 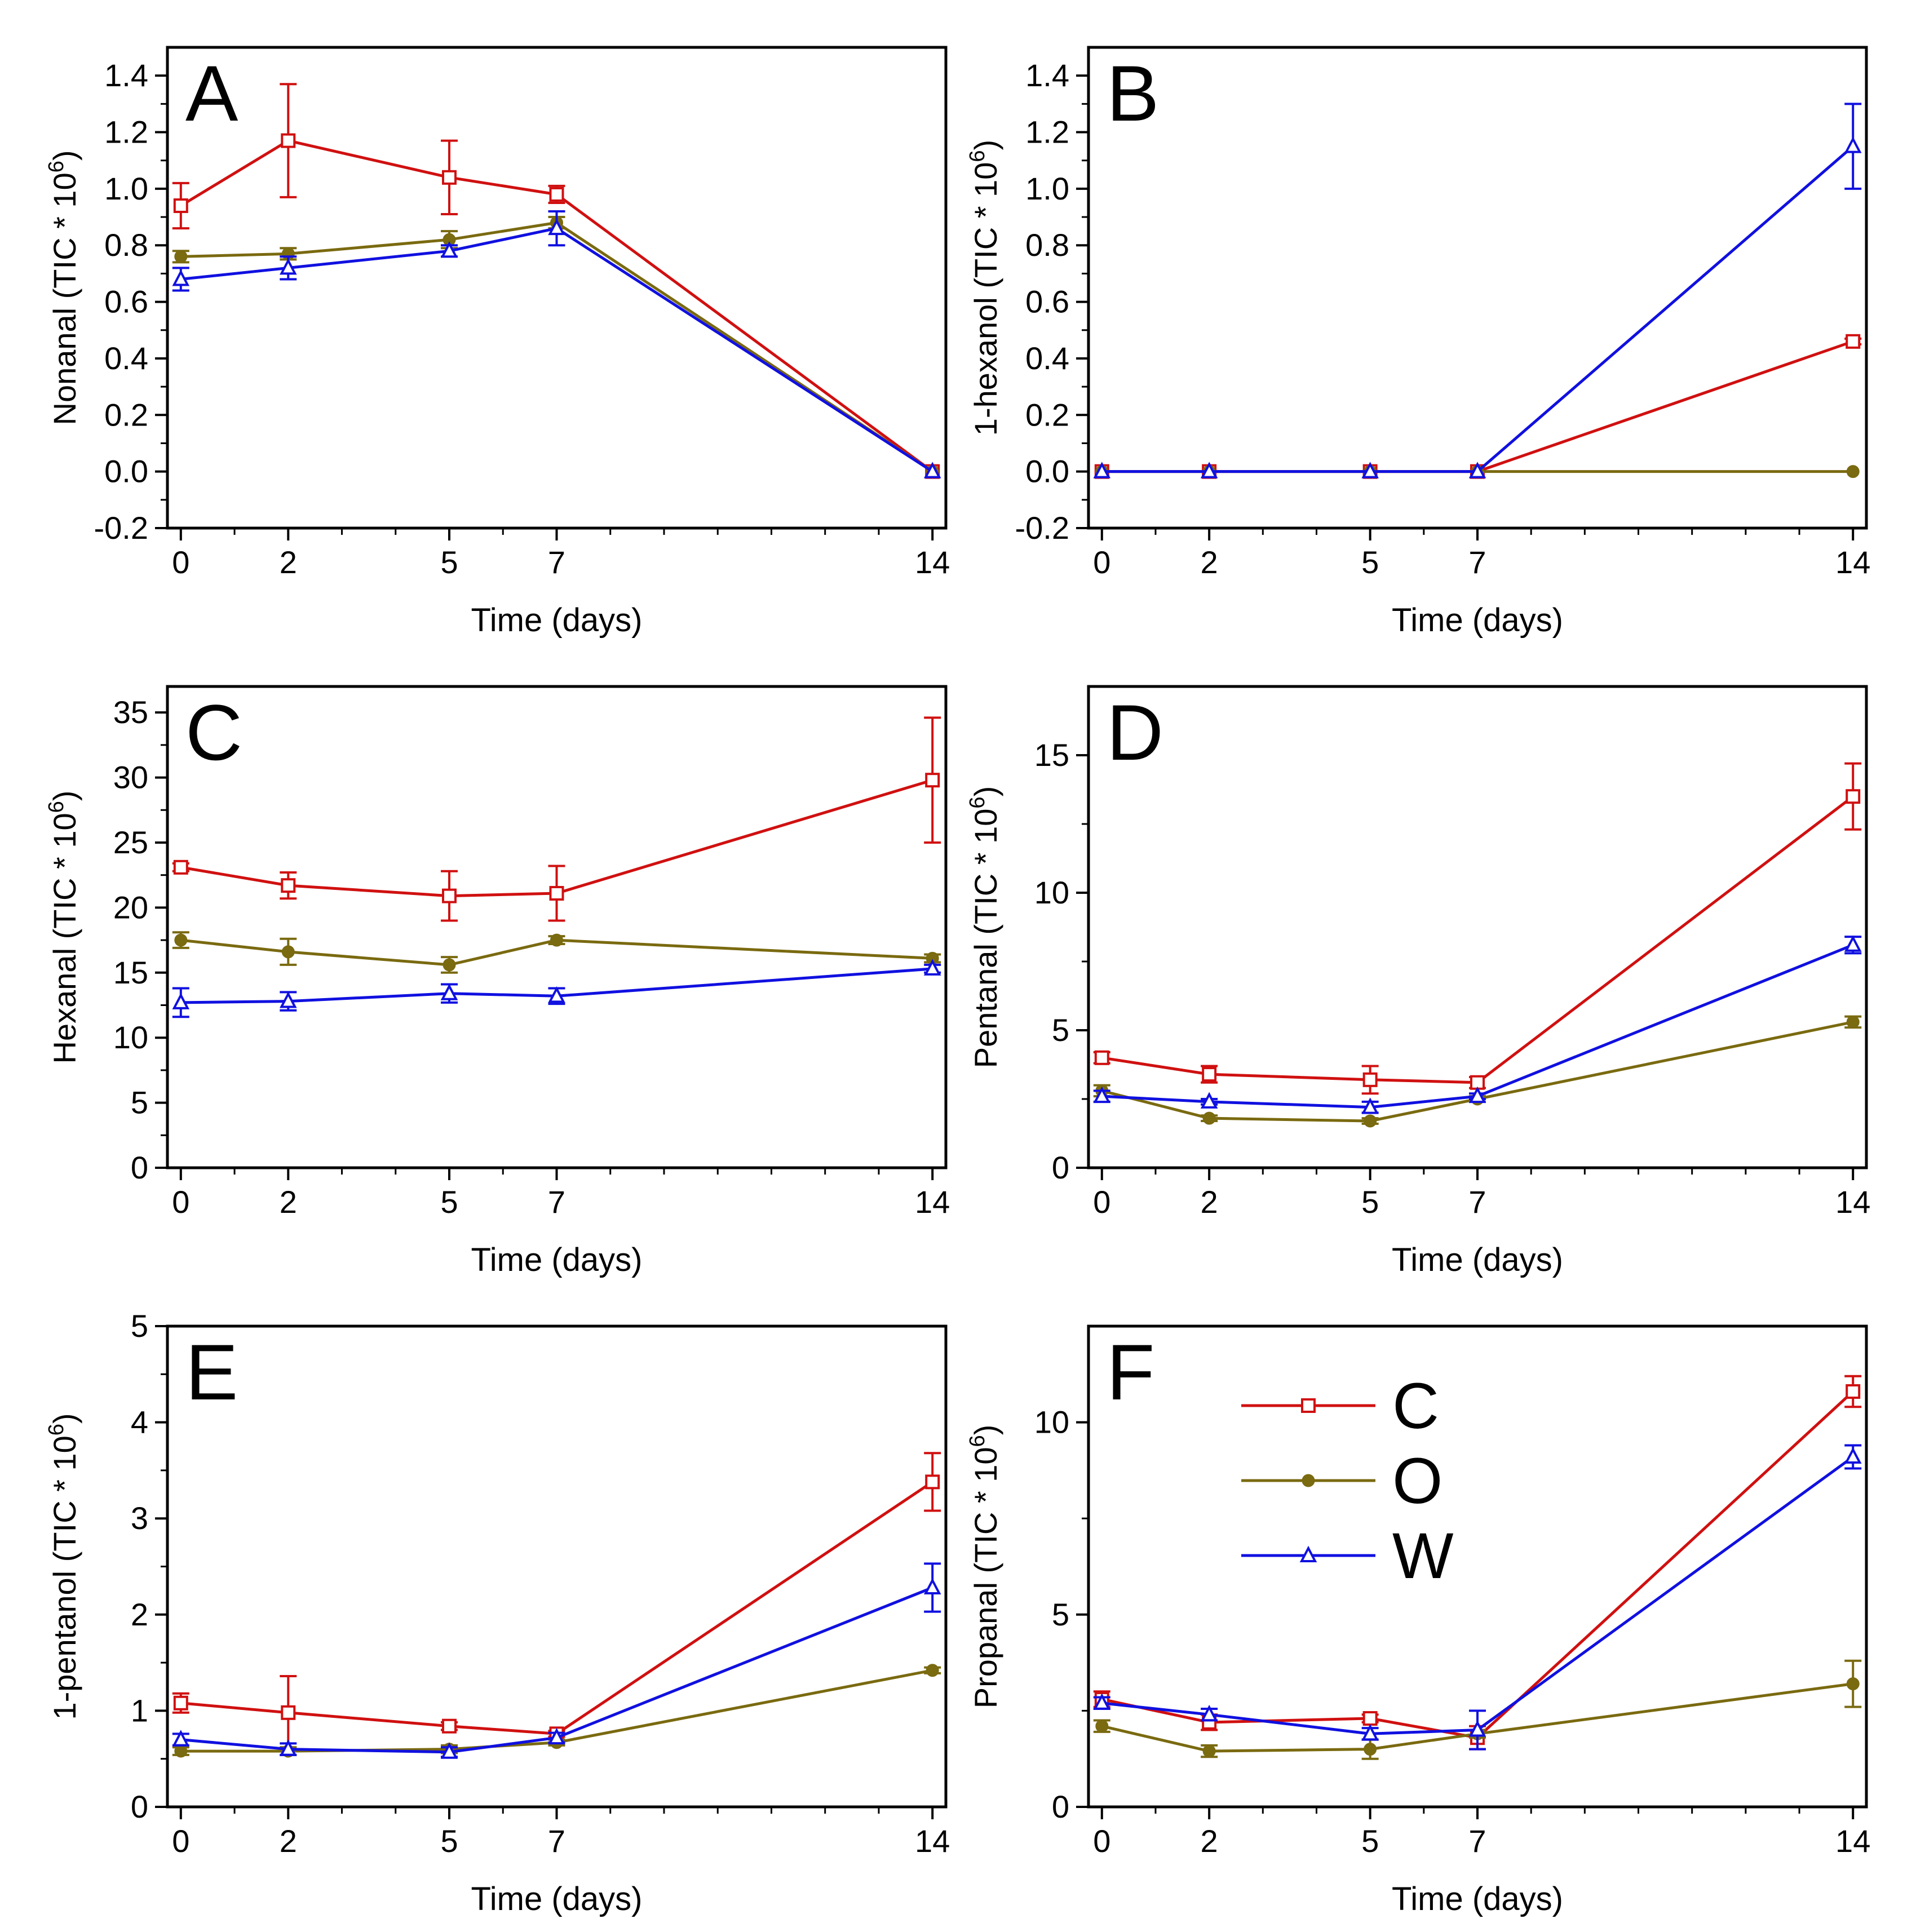 I want to click on y-tick-label: 20, so click(x=130, y=907).